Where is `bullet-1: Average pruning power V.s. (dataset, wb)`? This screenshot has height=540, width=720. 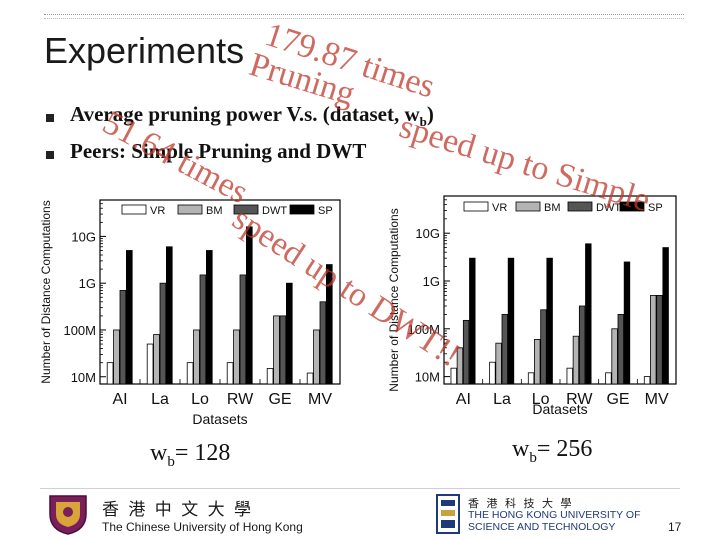
bullet-1: Average pruning power V.s. (dataset, wb) is located at coordinates (252, 116).